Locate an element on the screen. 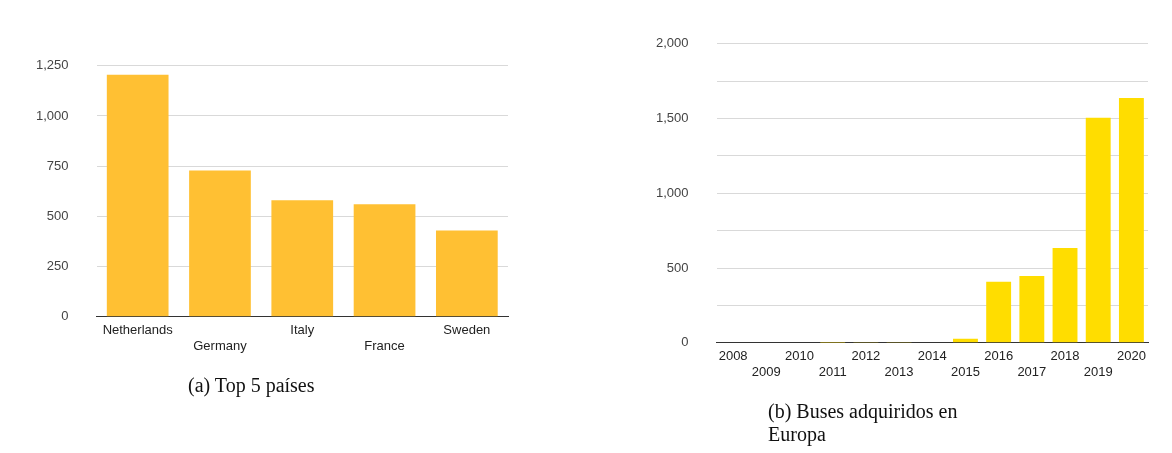  x-tick-label: 2011 is located at coordinates (832, 371).